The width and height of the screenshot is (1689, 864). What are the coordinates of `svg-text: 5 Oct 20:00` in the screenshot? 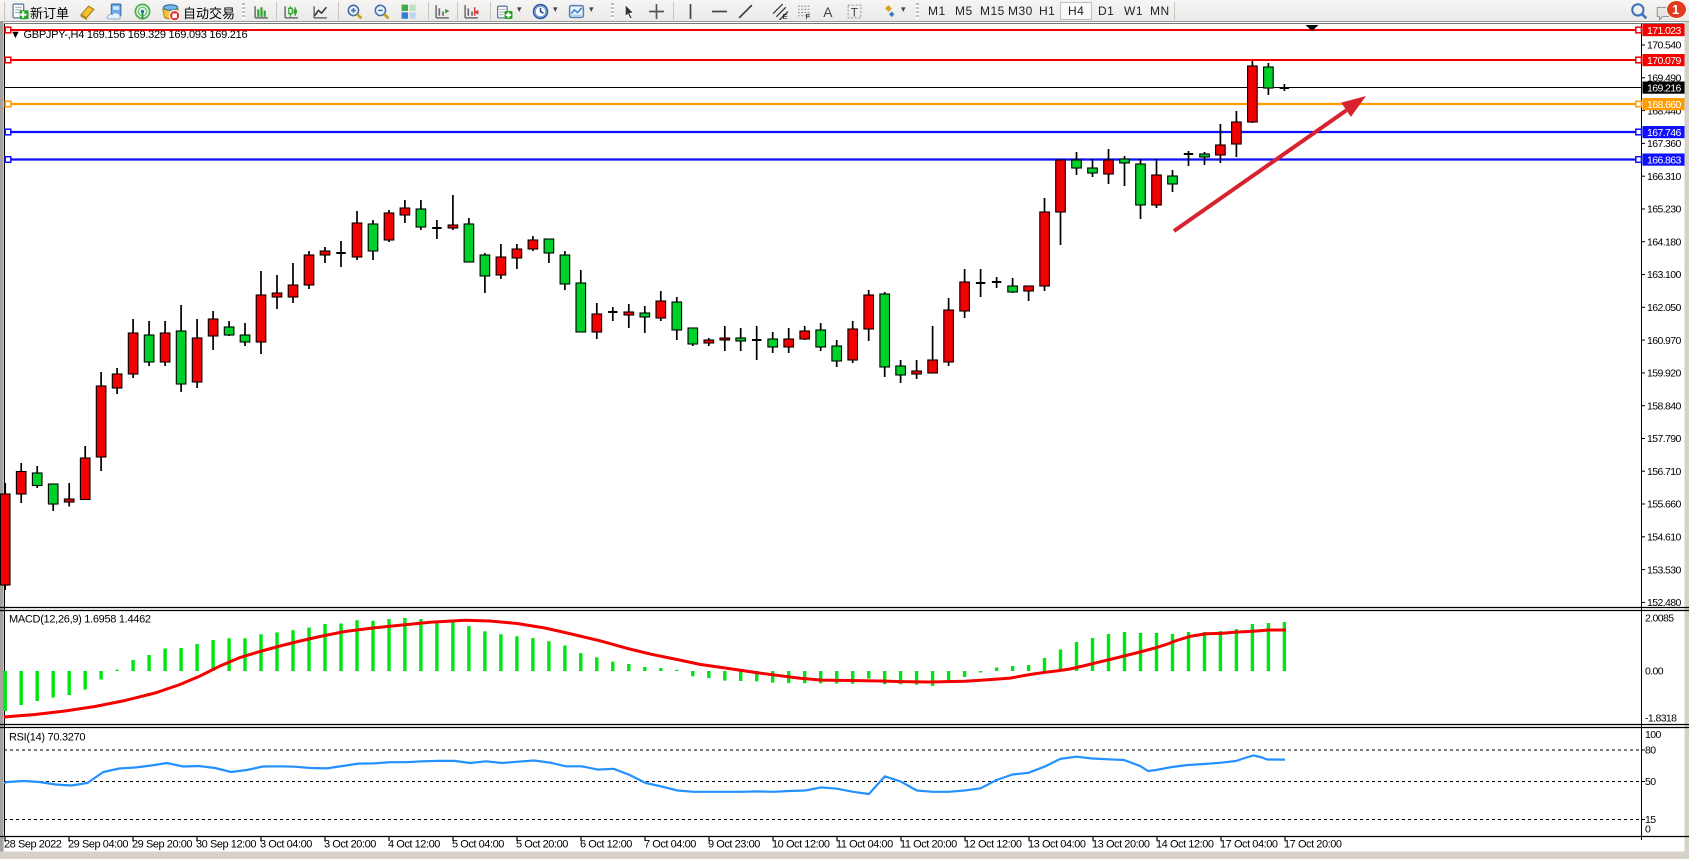 It's located at (542, 845).